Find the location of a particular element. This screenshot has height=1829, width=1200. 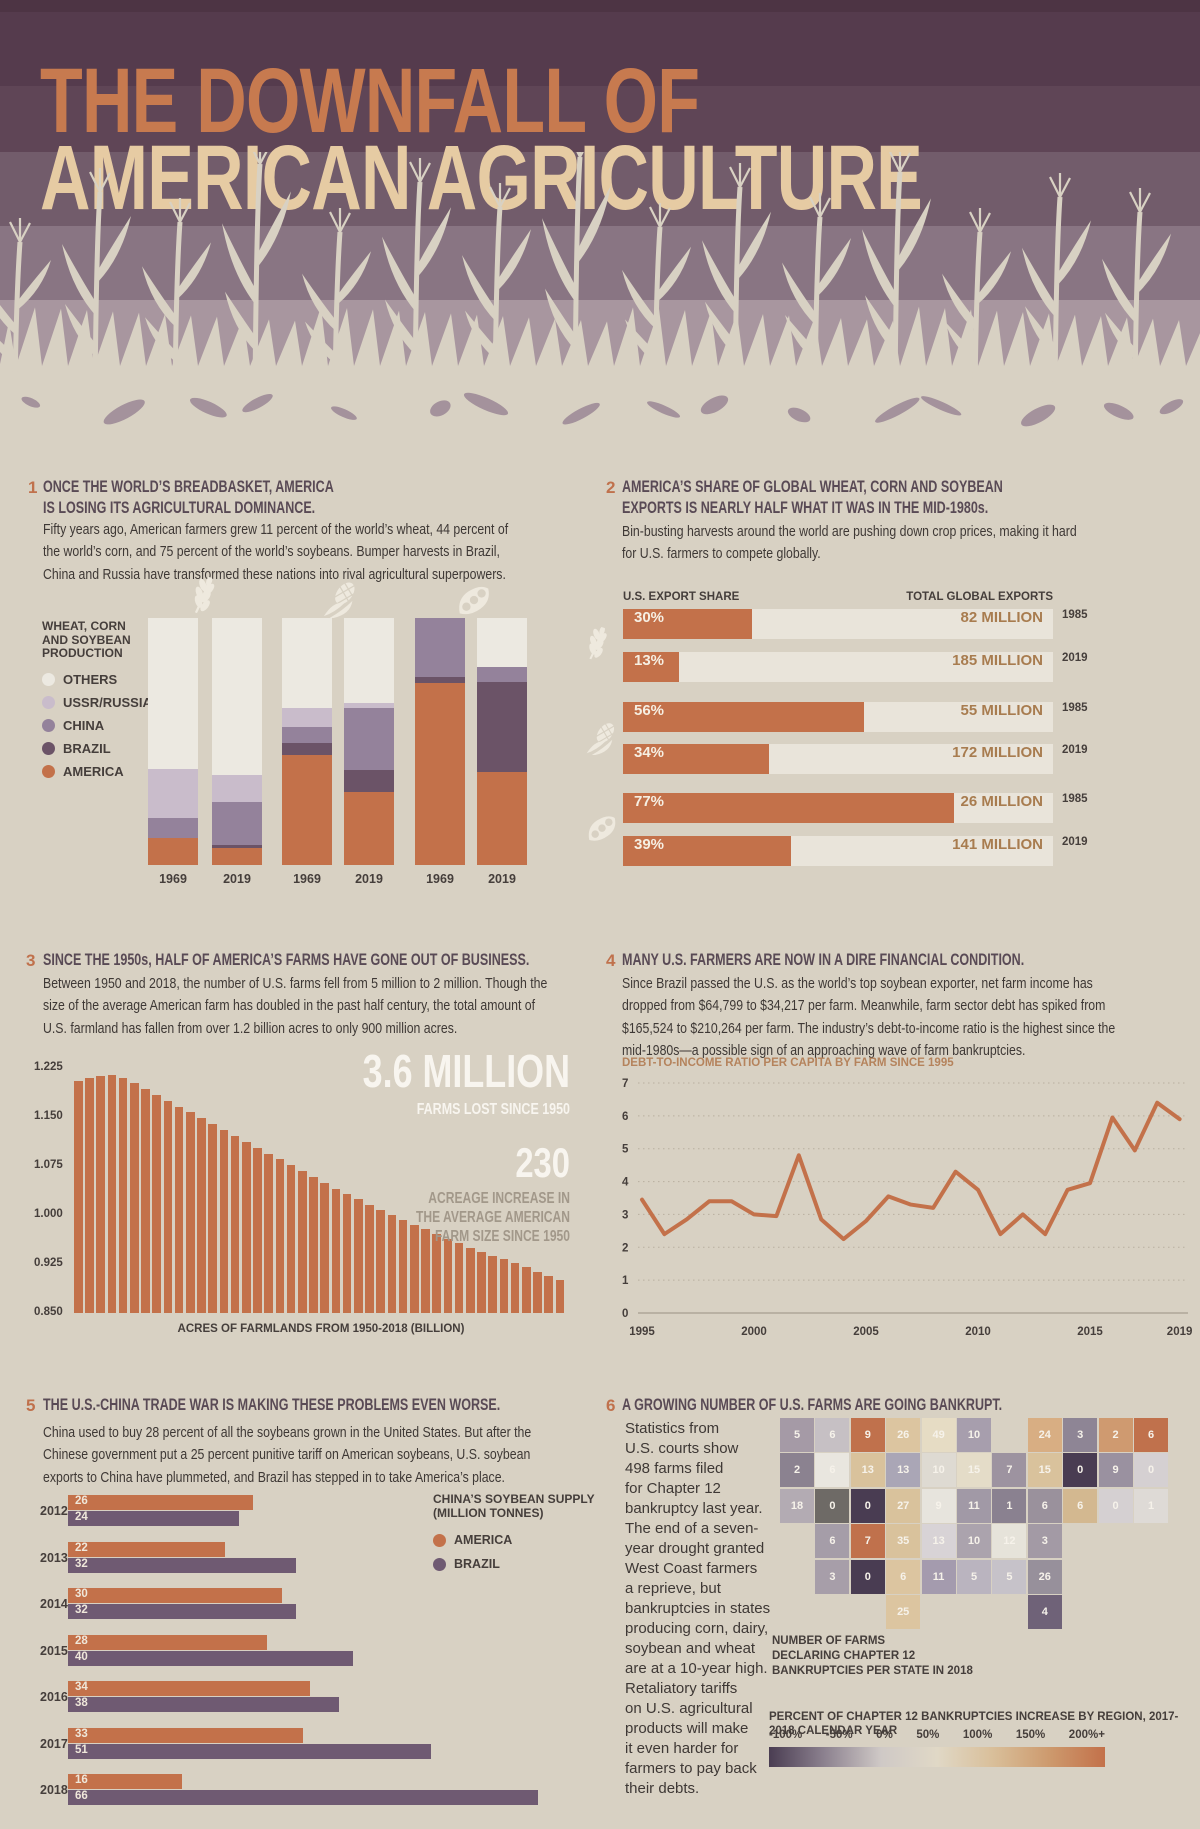

bar-year-label: 1969 is located at coordinates (307, 879).